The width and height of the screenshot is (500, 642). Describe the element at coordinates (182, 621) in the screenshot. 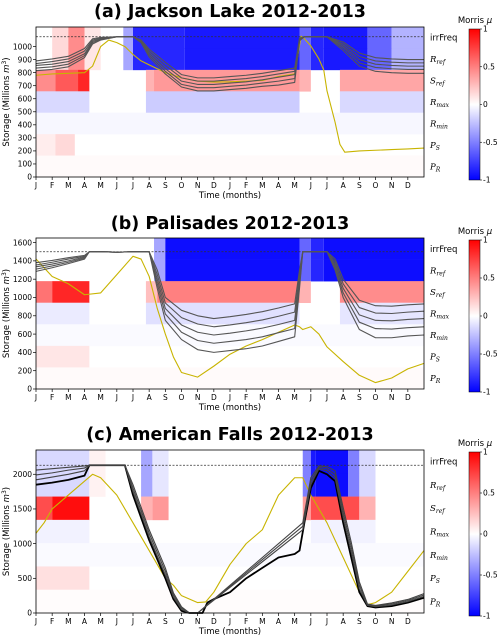

I see `x-tick-label: O` at that location.